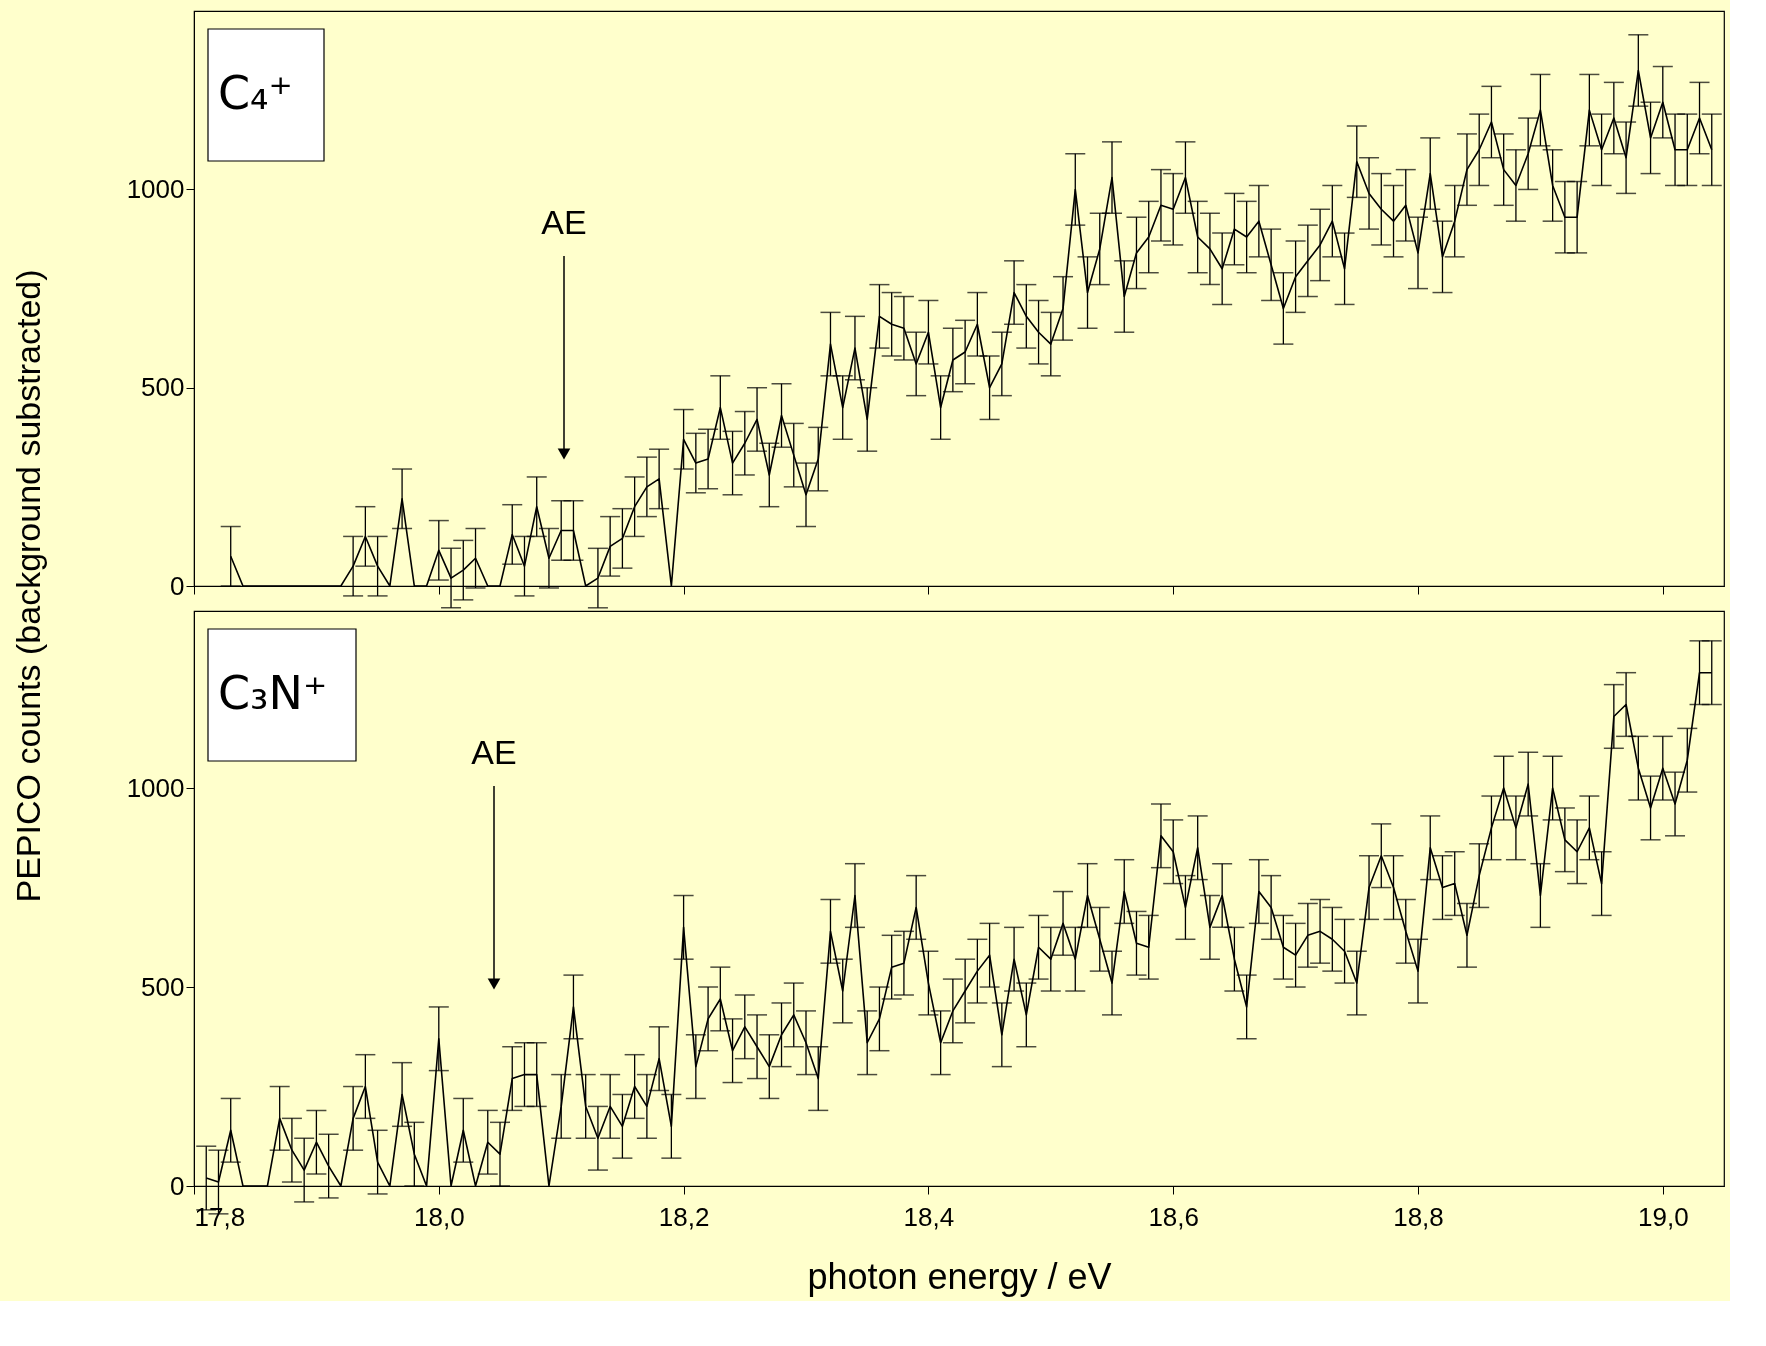 The image size is (1766, 1346). I want to click on x-tick-label: 18,4, so click(929, 1216).